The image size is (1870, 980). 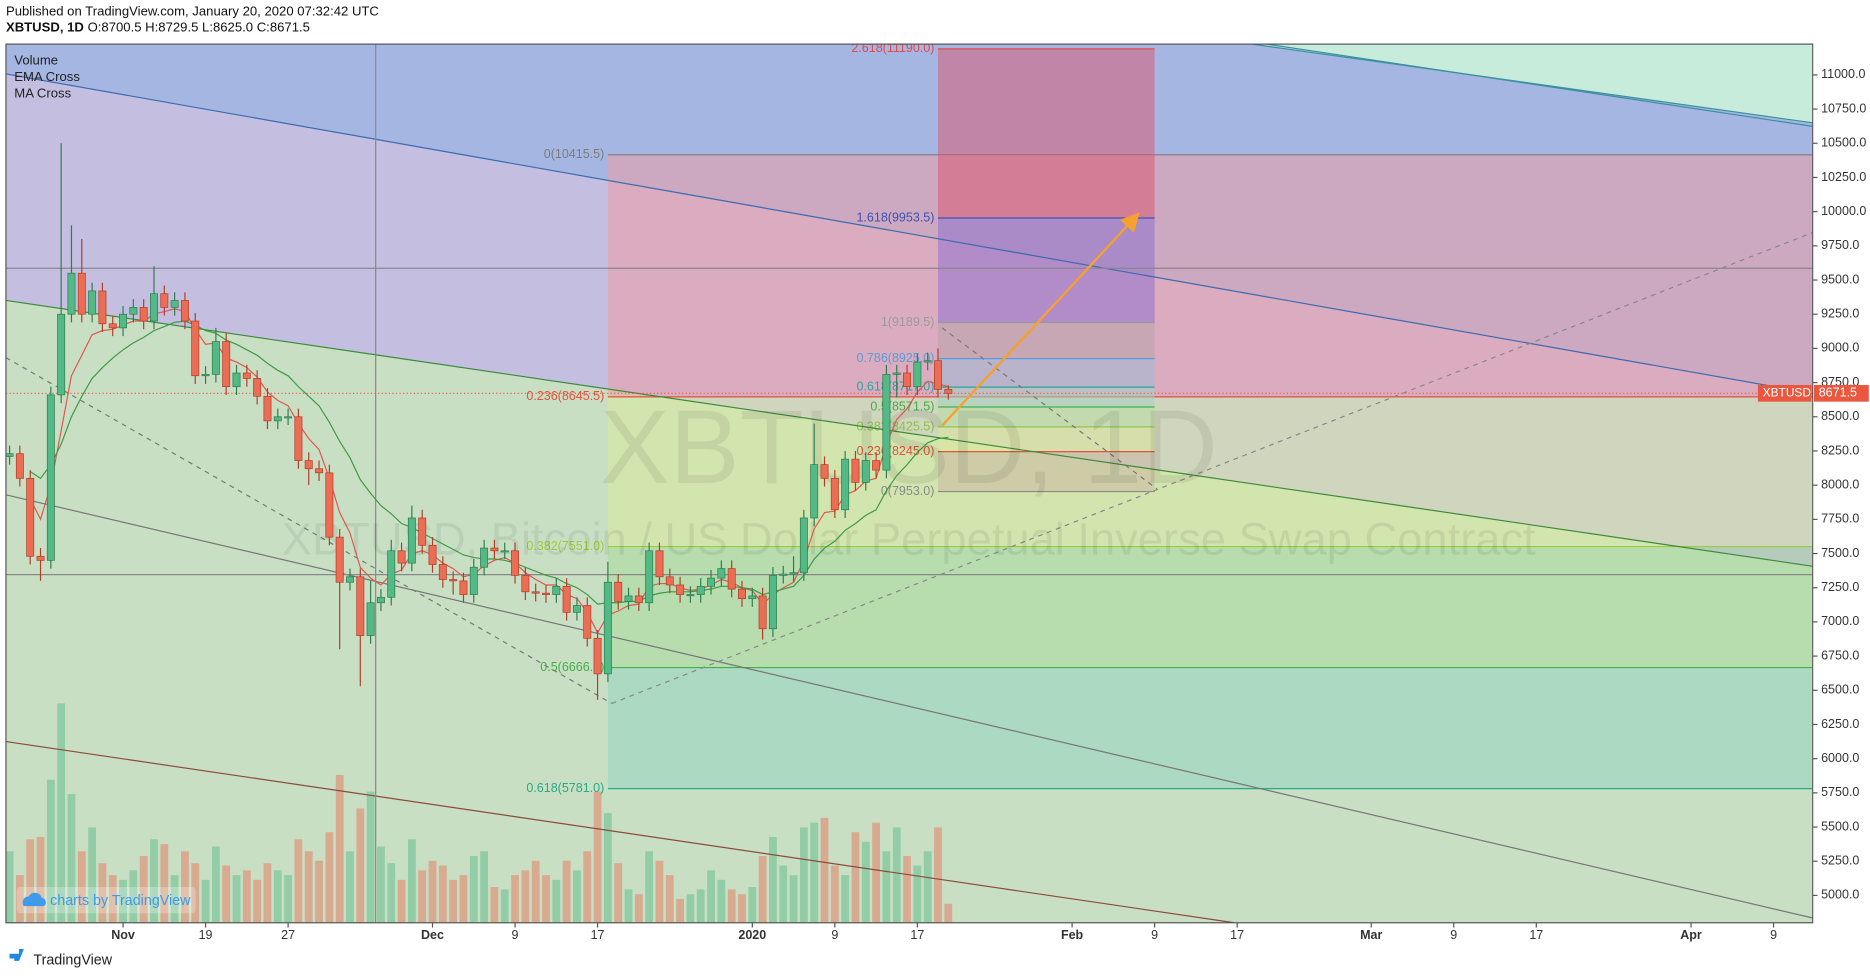 I want to click on y-tick-label: 8000.0, so click(x=1840, y=484).